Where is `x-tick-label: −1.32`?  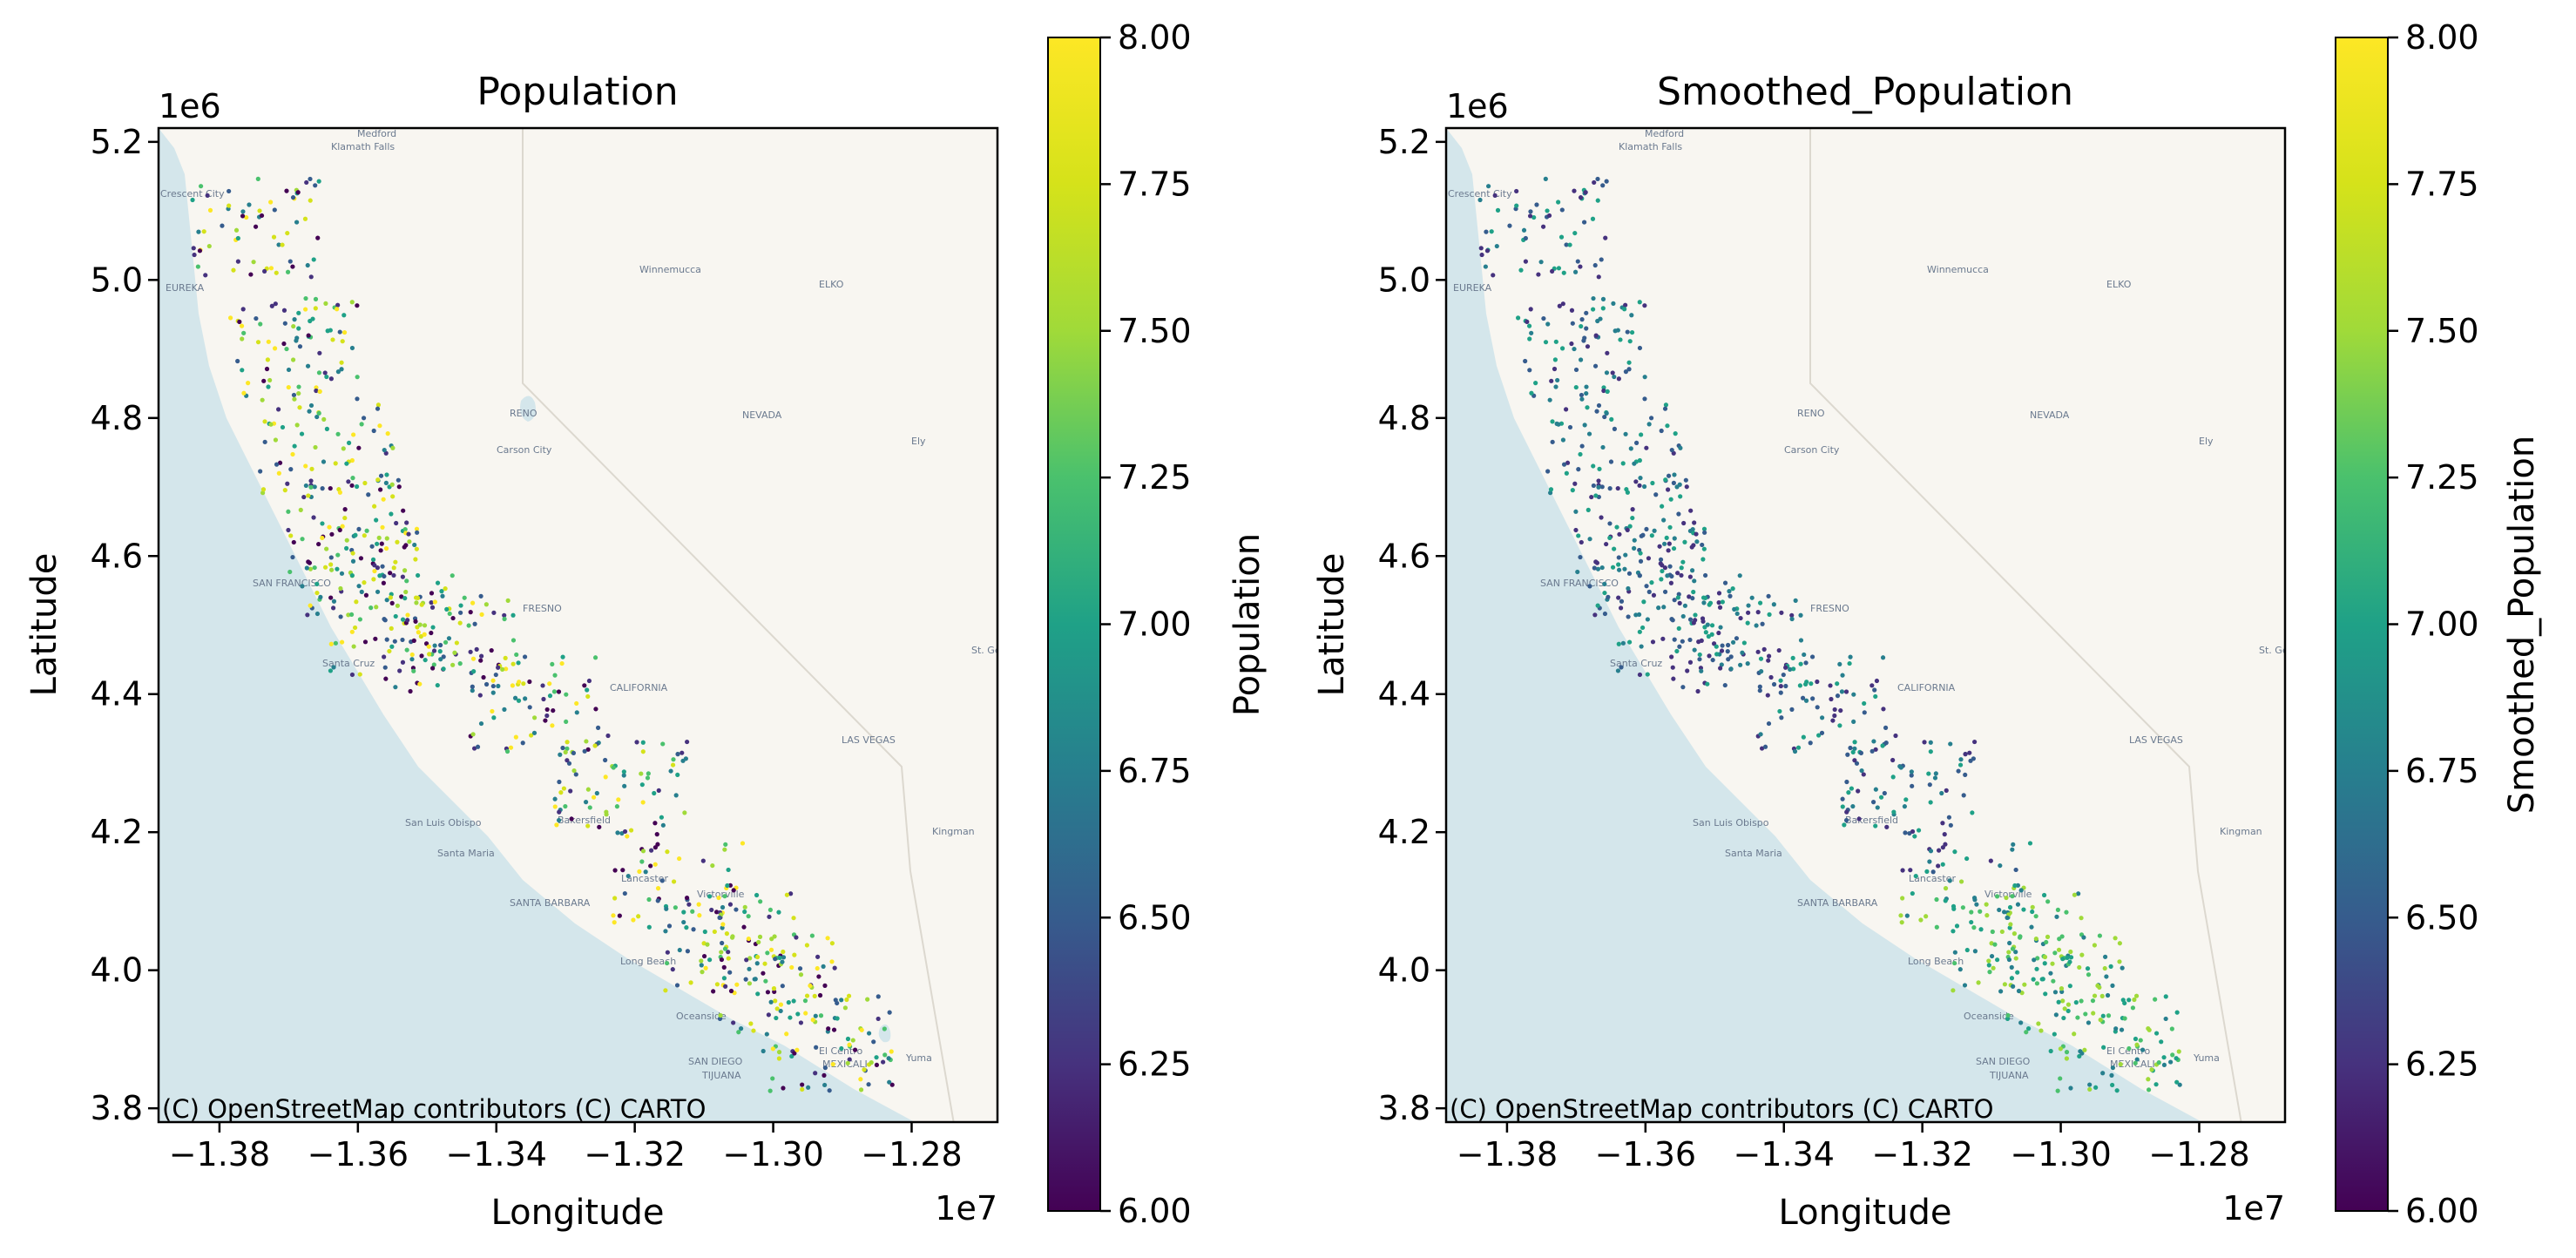
x-tick-label: −1.32 is located at coordinates (1921, 1154).